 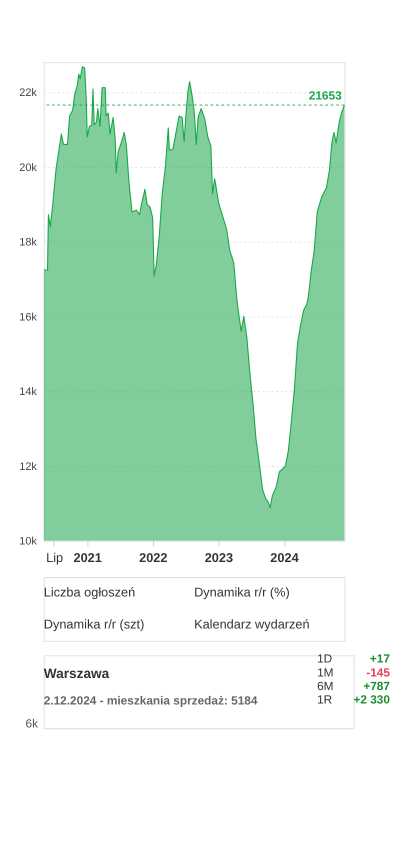 What do you see at coordinates (151, 701) in the screenshot?
I see `text: 2.12.2024 - mieszkania sprzedaż: 5184` at bounding box center [151, 701].